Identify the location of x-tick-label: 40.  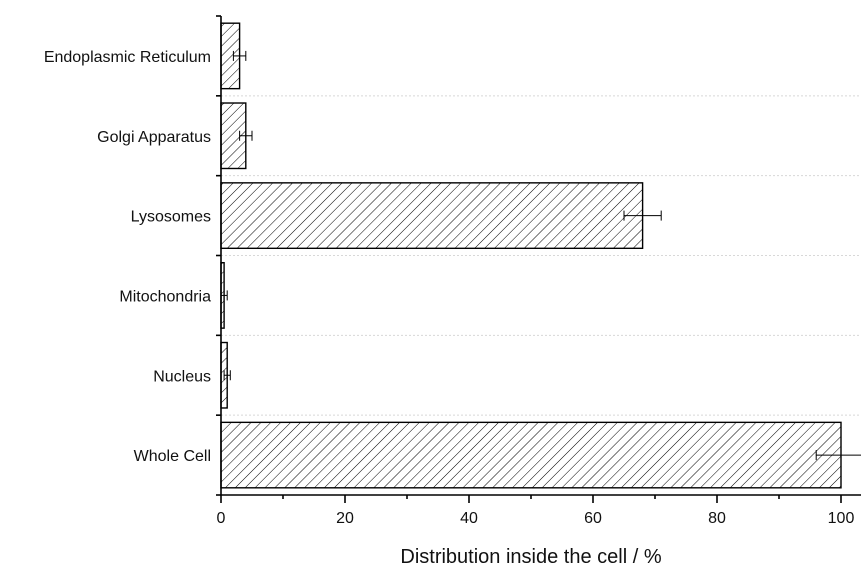
(469, 518).